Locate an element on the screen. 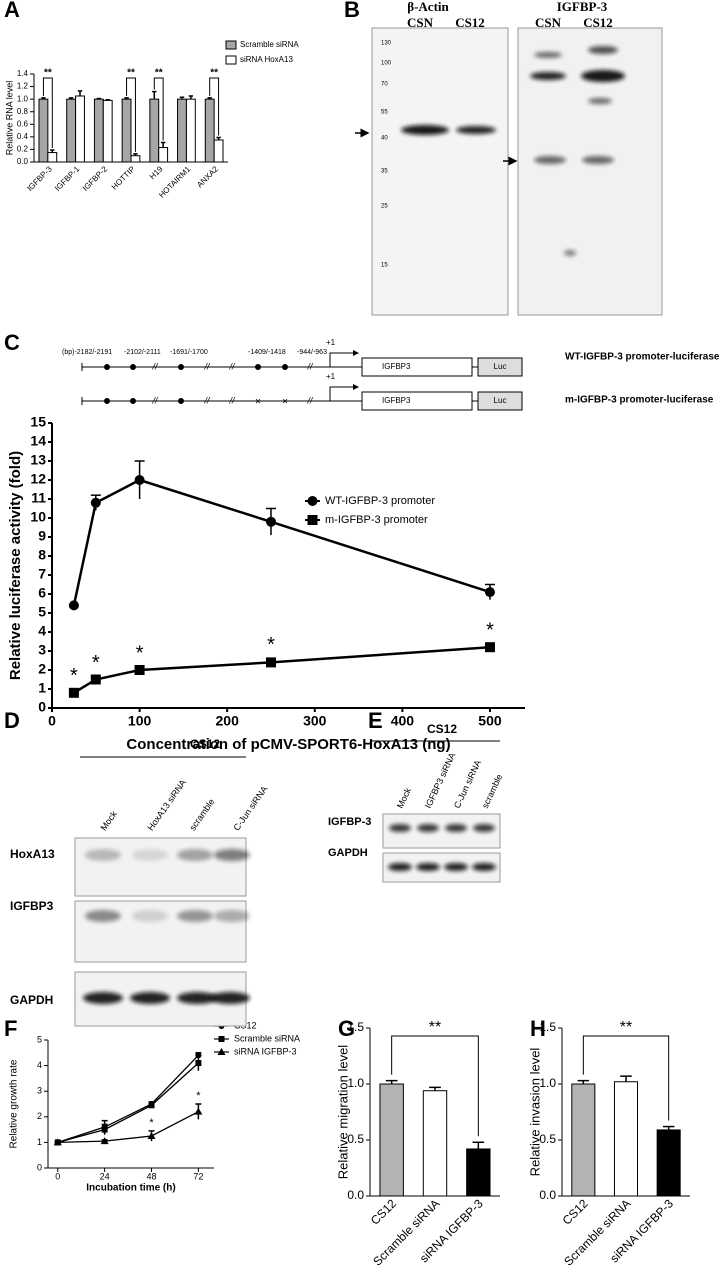 The height and width of the screenshot is (1281, 722). y-tick-label: 1 is located at coordinates (39, 1142).